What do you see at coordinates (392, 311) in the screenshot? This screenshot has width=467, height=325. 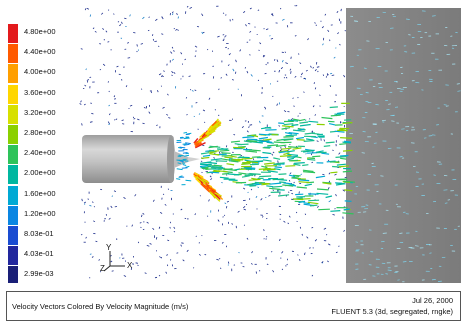 I see `caption-solver: FLUENT 5.3 (3d, segregated, rngke)` at bounding box center [392, 311].